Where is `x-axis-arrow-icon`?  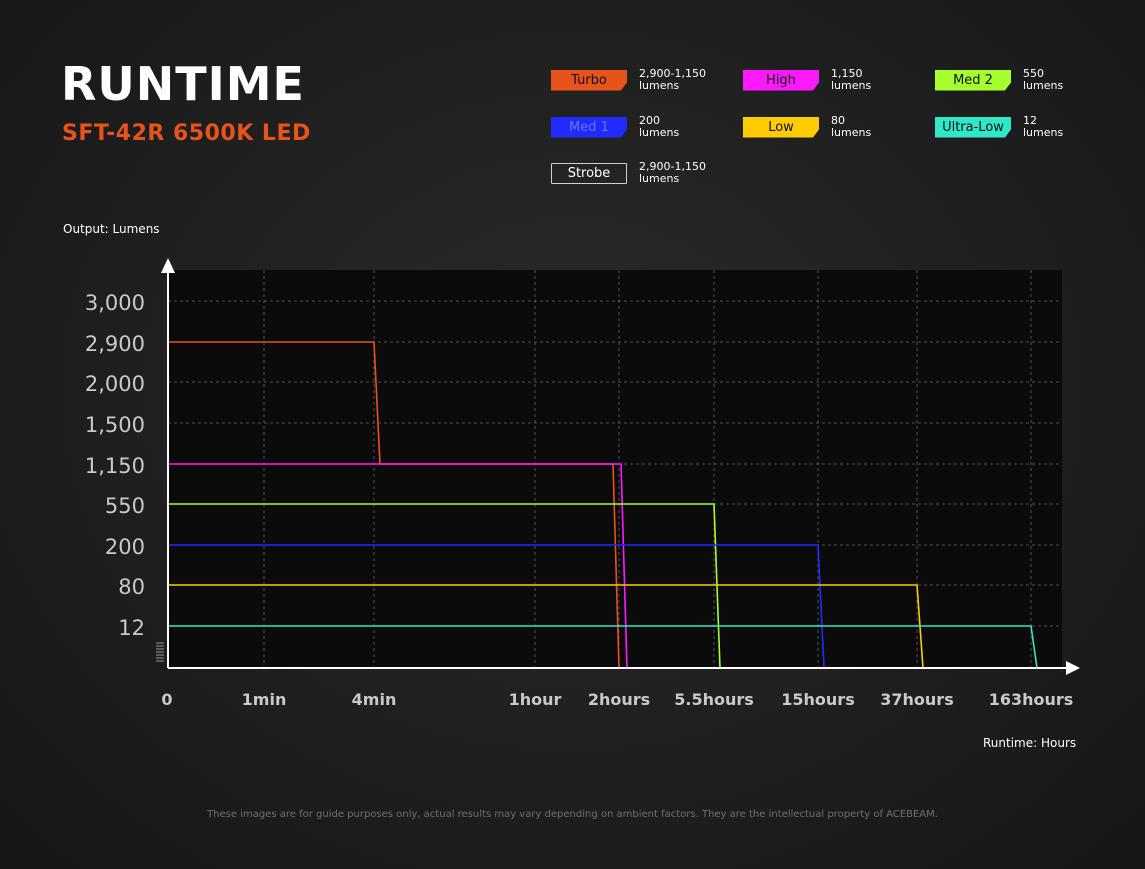
x-axis-arrow-icon is located at coordinates (1073, 668).